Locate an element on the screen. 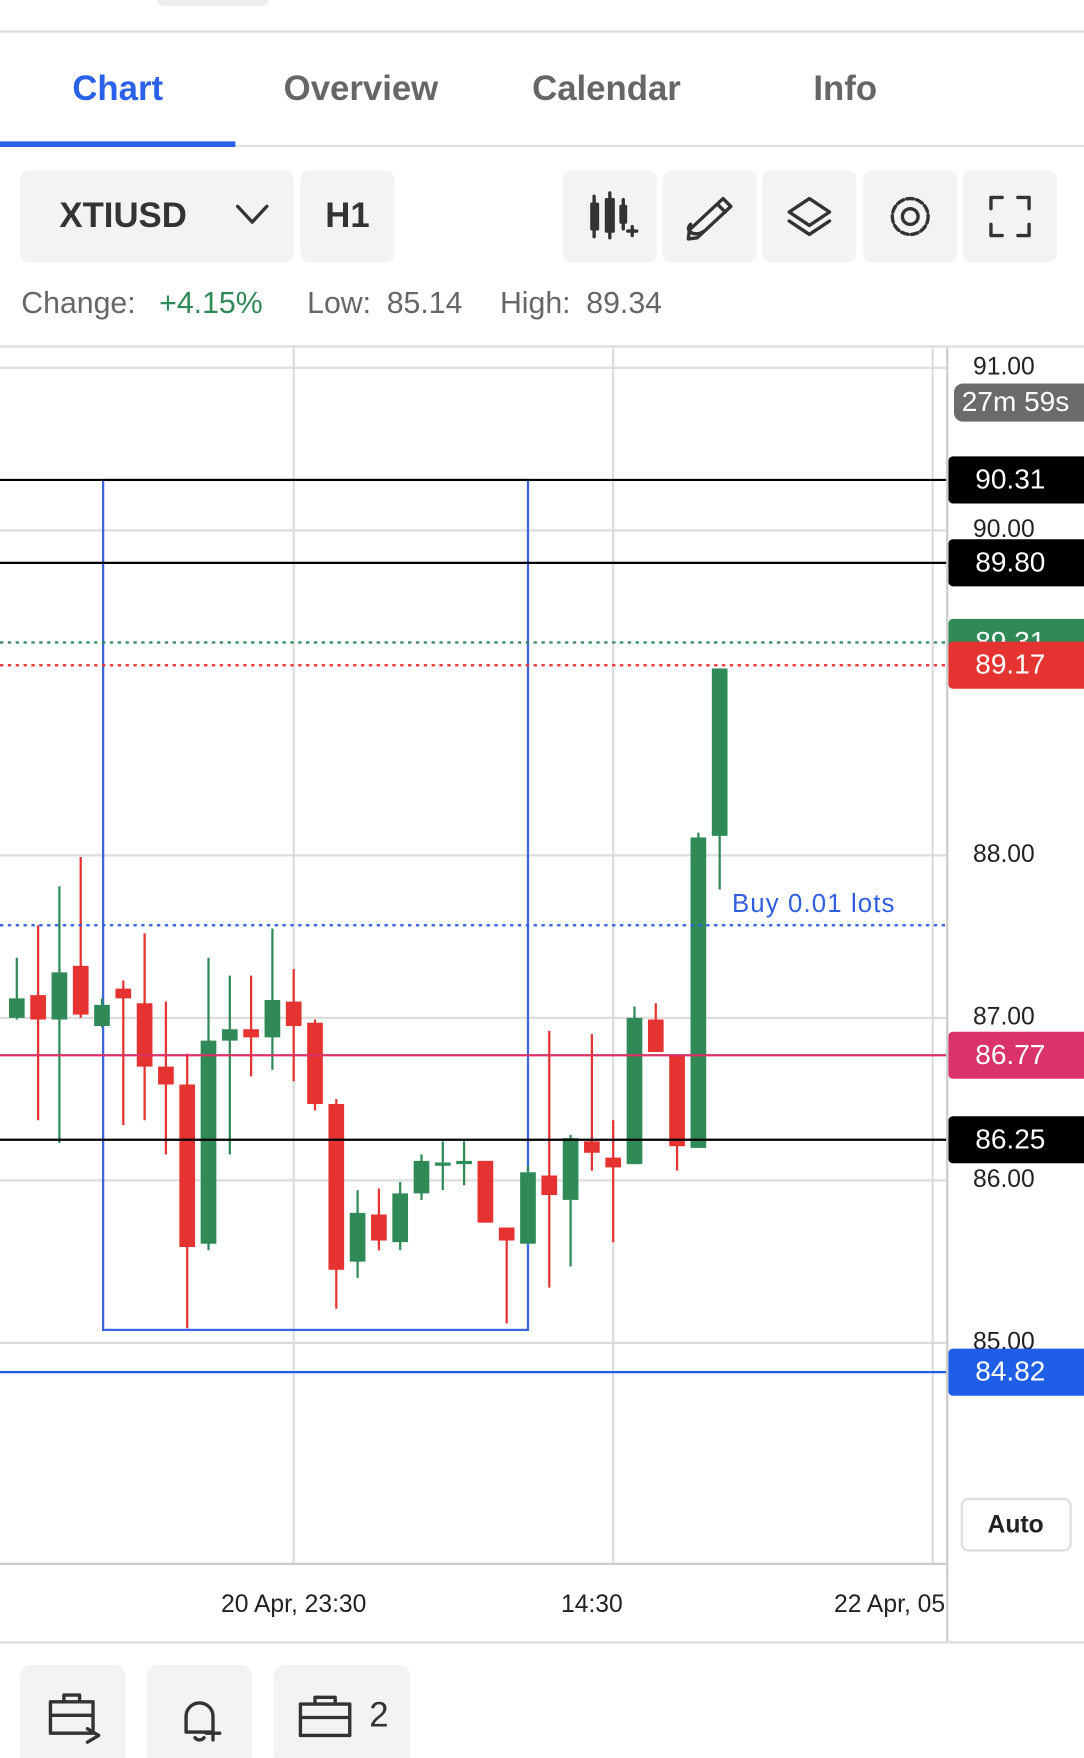  trade-button is located at coordinates (73, 1711).